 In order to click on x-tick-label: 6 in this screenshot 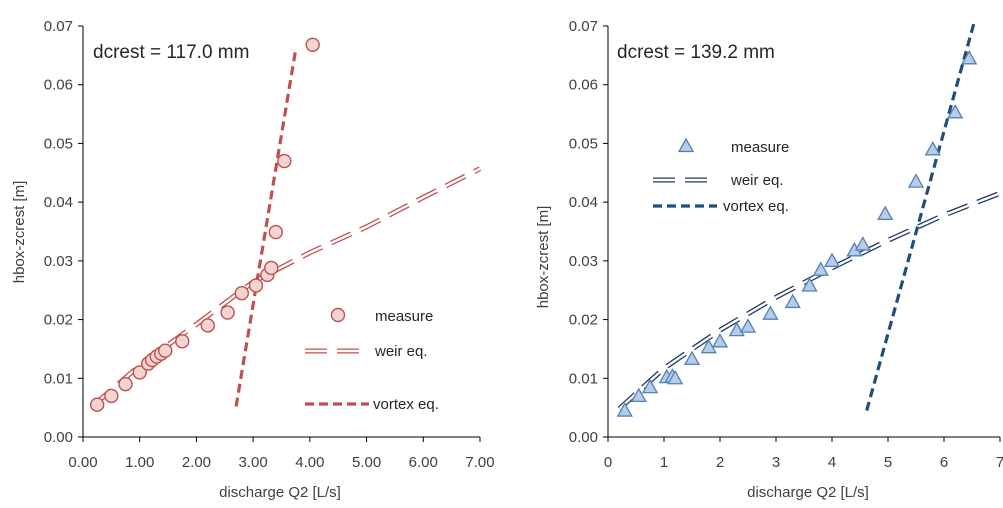, I will do `click(944, 462)`.